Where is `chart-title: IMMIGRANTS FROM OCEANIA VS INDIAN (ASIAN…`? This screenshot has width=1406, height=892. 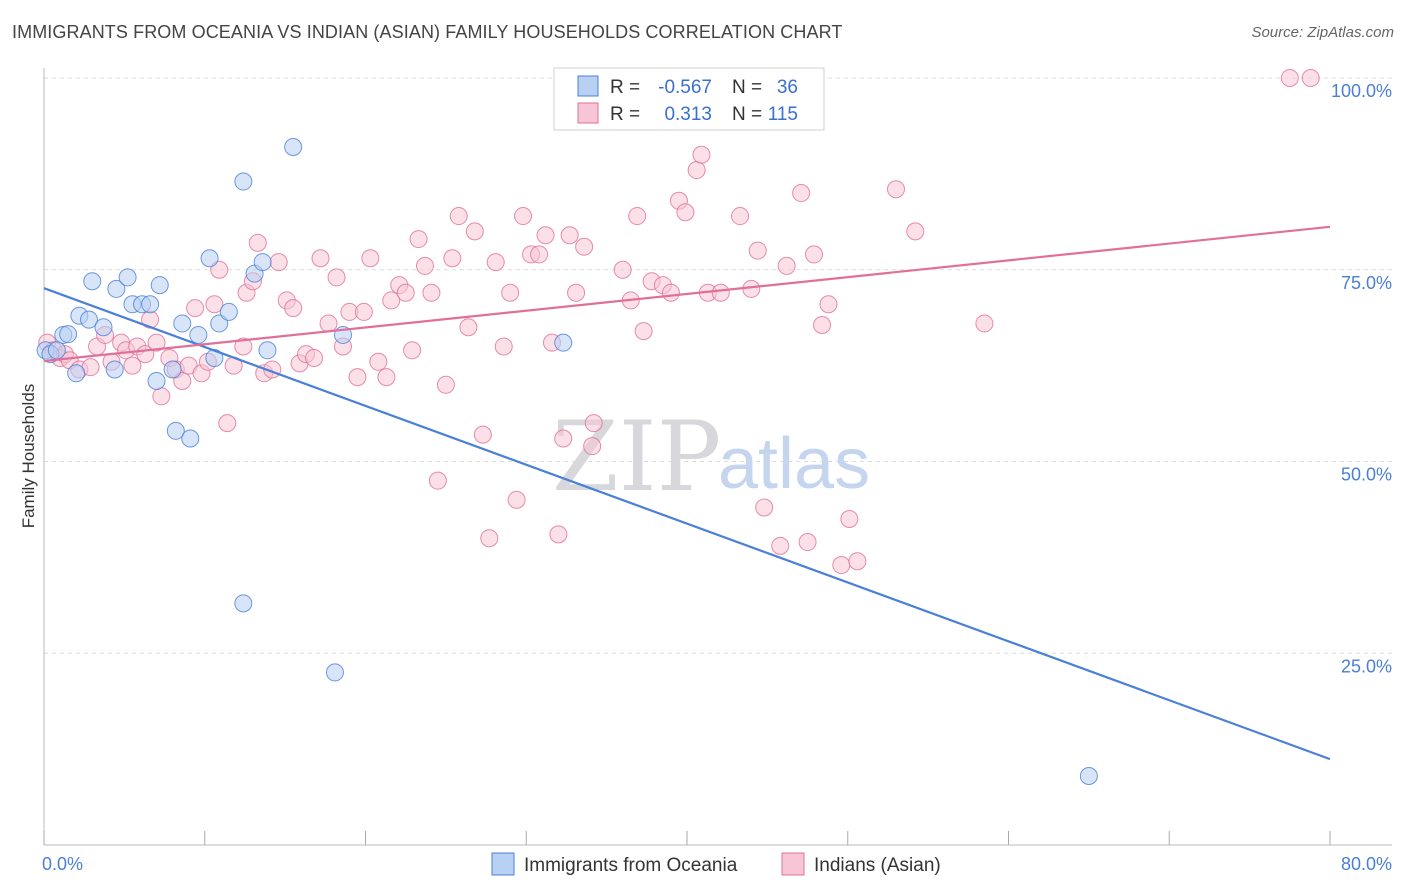
chart-title: IMMIGRANTS FROM OCEANIA VS INDIAN (ASIAN… is located at coordinates (427, 32).